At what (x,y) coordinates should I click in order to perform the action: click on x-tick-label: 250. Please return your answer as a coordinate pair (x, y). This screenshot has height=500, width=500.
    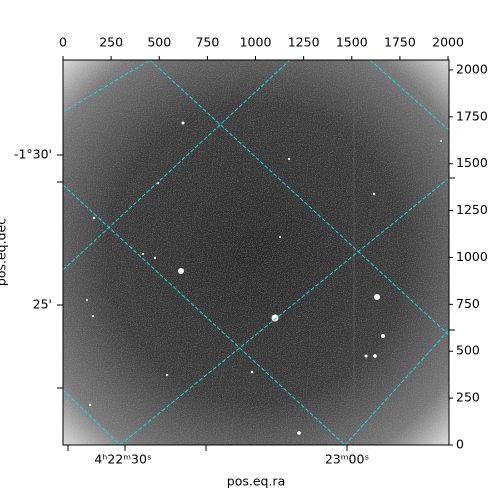
    Looking at the image, I should click on (111, 42).